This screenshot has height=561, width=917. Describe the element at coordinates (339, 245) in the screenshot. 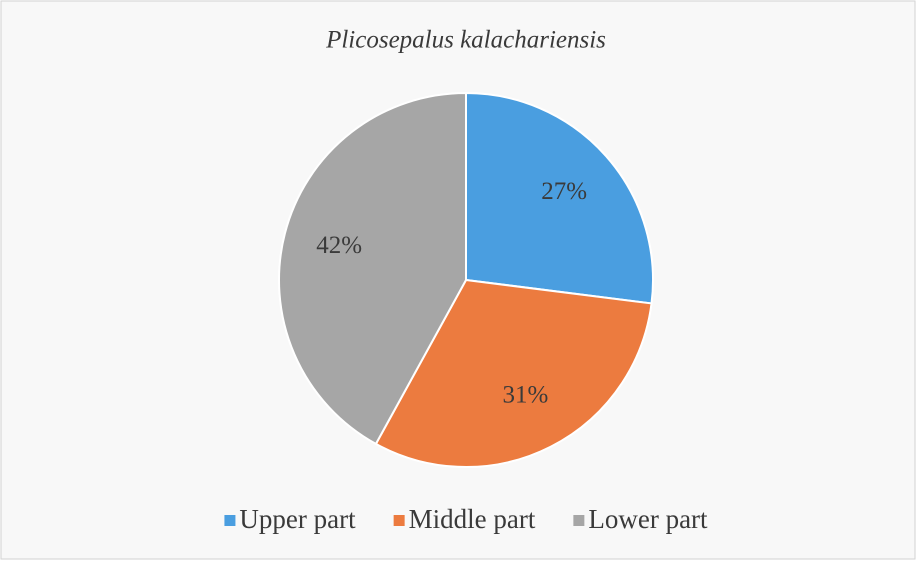

I see `data-label: 42%` at that location.